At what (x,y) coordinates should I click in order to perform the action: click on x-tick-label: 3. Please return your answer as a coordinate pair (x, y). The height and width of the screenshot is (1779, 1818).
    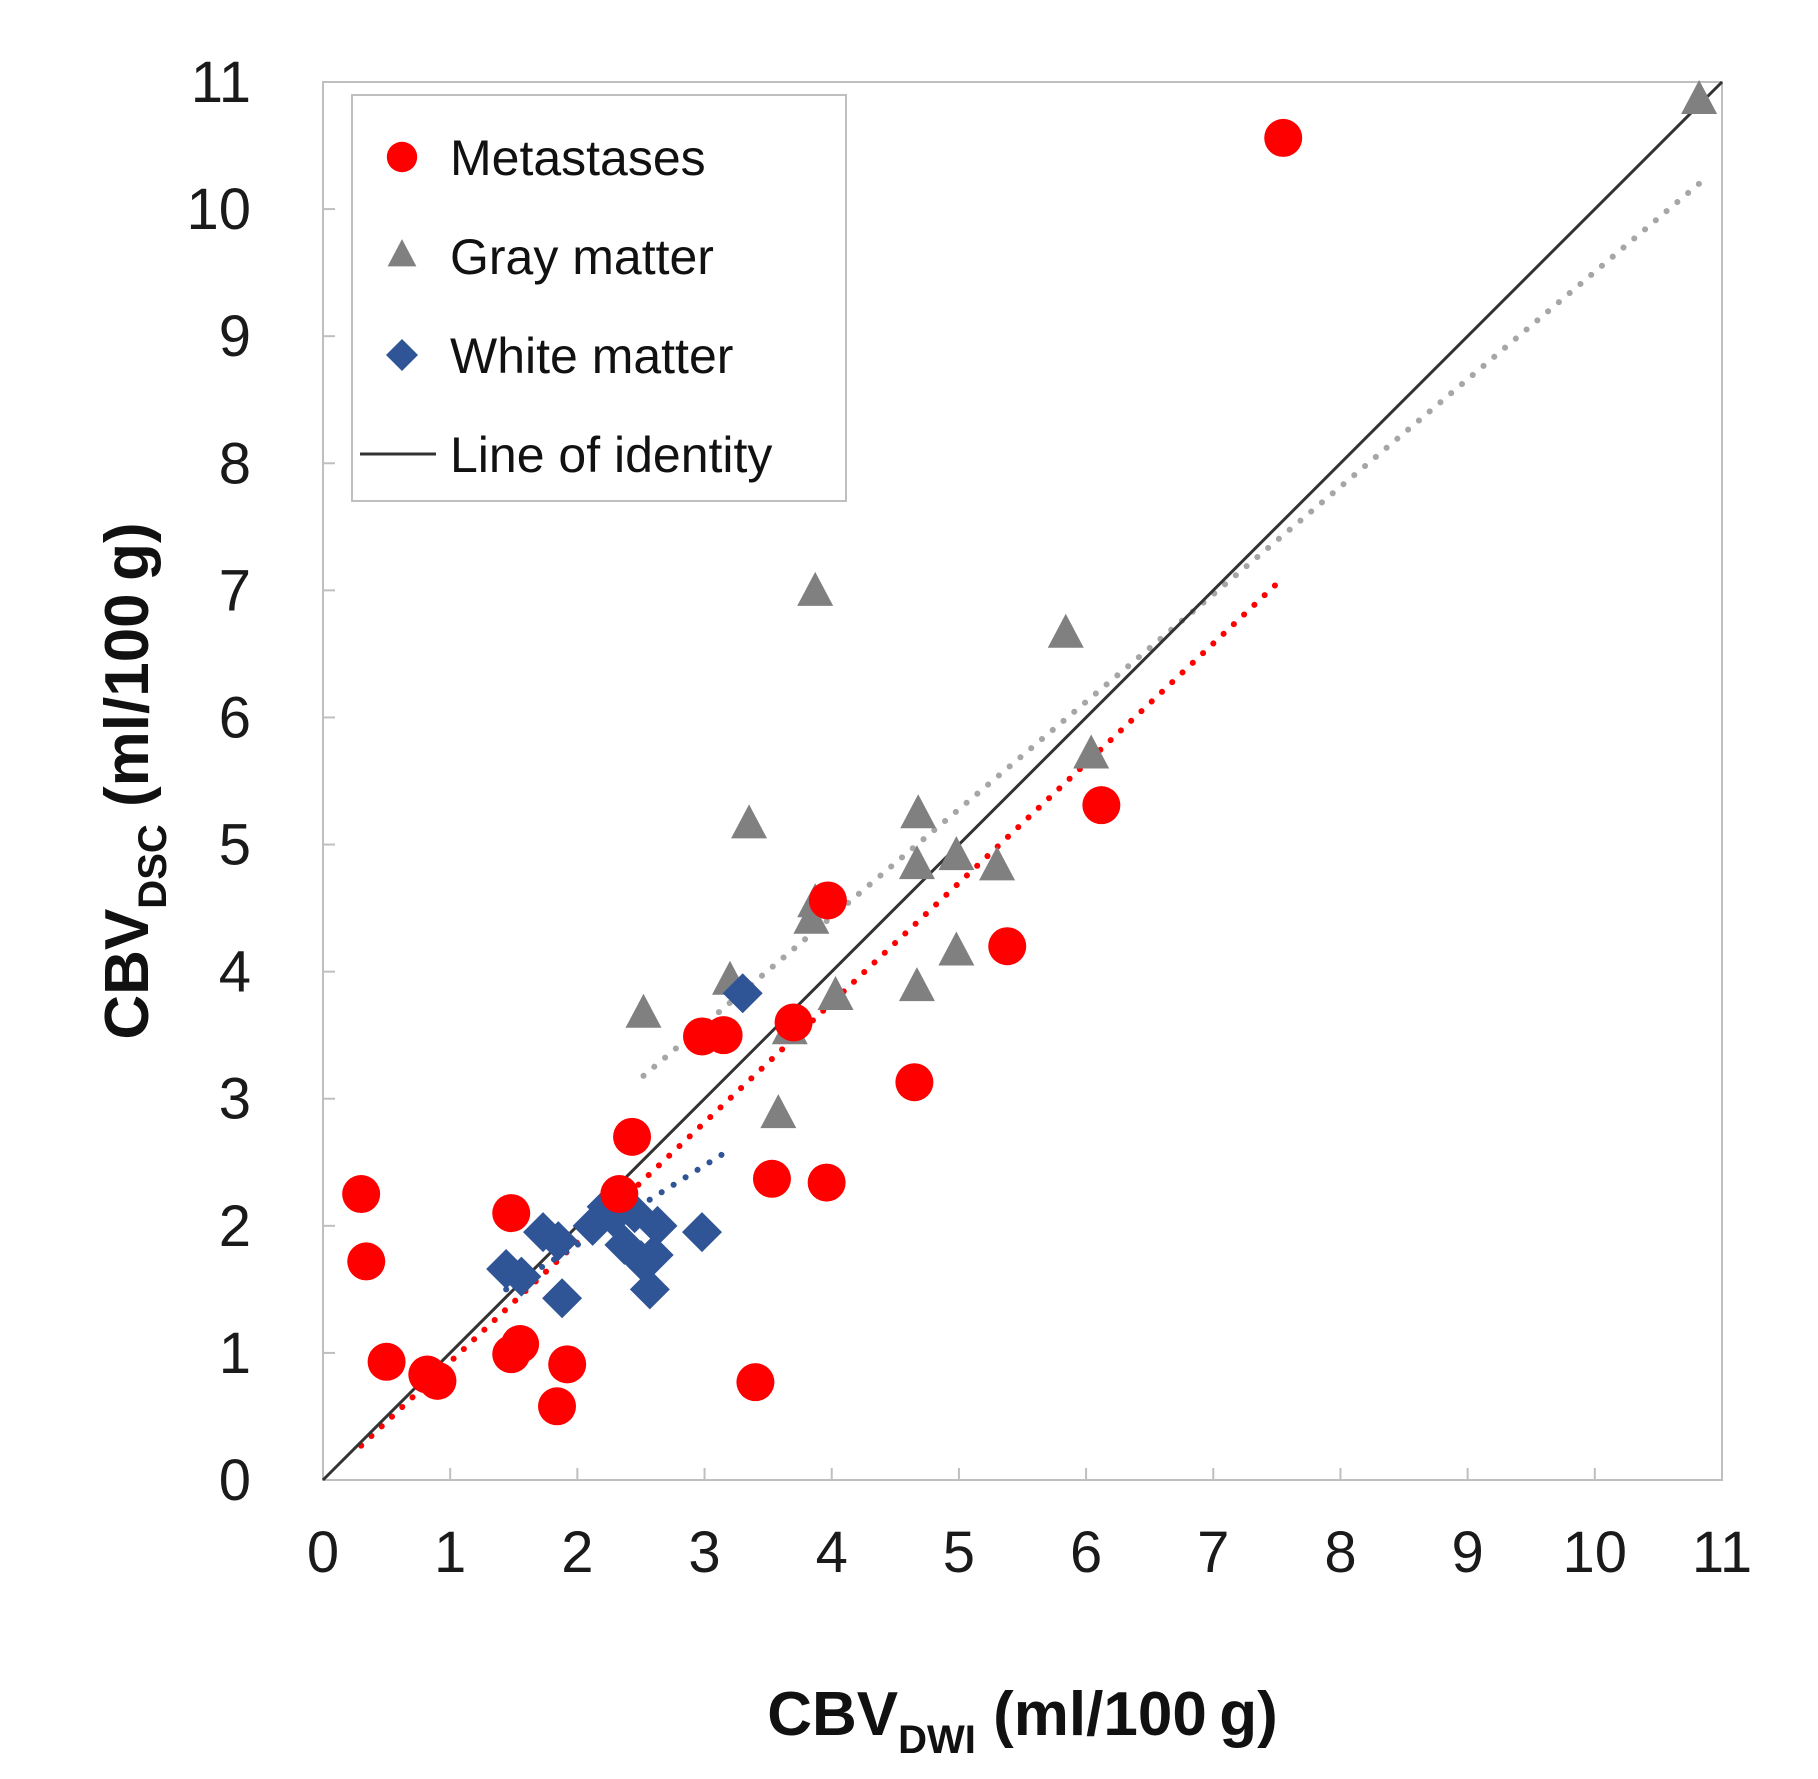
    Looking at the image, I should click on (704, 1552).